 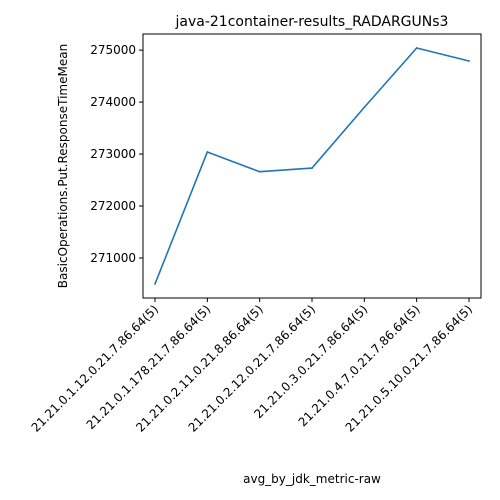 What do you see at coordinates (113, 154) in the screenshot?
I see `y-tick-label: 273000` at bounding box center [113, 154].